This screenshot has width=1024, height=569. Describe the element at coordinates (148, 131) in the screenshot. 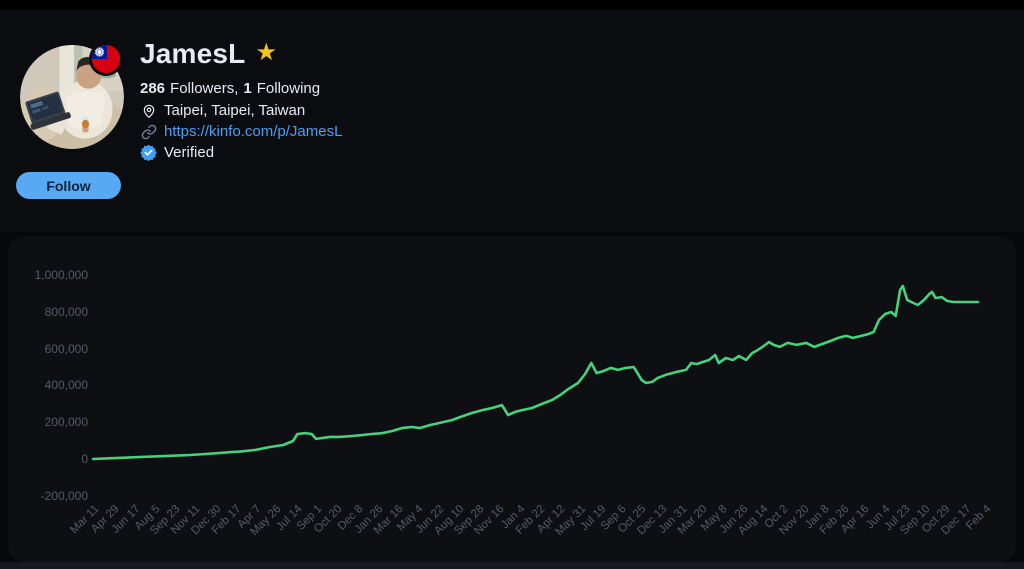

I see `link-icon` at that location.